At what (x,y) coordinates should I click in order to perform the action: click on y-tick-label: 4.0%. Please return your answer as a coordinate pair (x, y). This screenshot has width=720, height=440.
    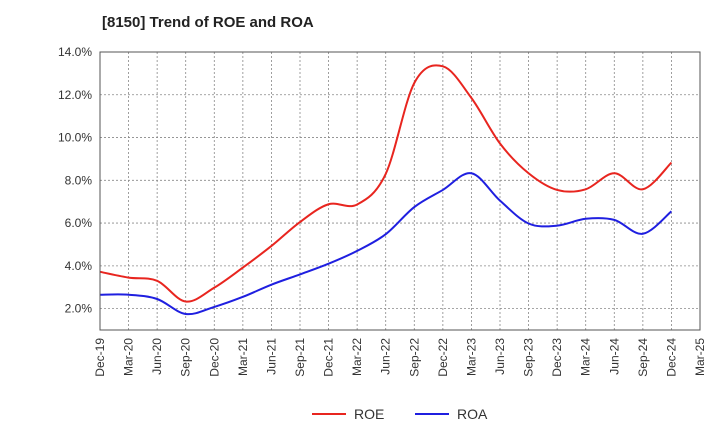
    Looking at the image, I should click on (79, 266).